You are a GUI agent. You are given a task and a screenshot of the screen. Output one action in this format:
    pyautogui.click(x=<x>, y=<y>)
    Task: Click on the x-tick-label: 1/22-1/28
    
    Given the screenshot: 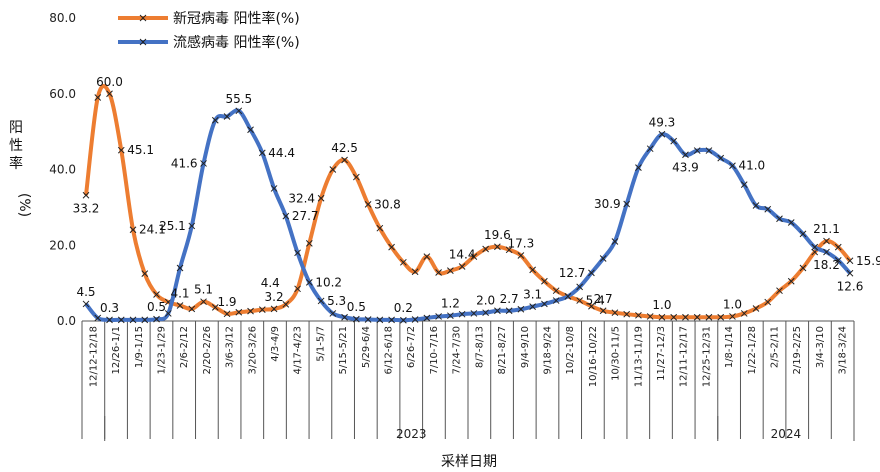 What is the action you would take?
    pyautogui.click(x=752, y=350)
    